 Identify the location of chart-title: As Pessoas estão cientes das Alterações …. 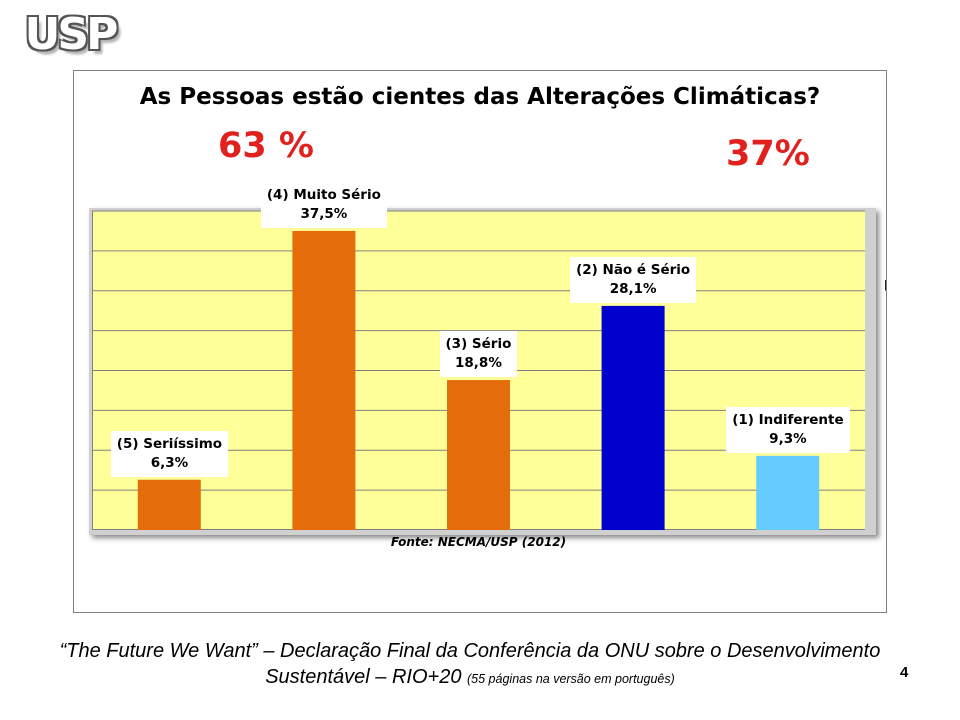
(480, 97).